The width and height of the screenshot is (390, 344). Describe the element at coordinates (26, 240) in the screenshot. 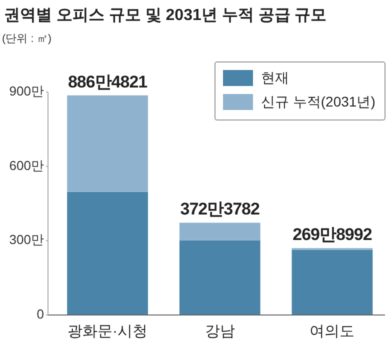

I see `y-tick-label: 300만` at that location.